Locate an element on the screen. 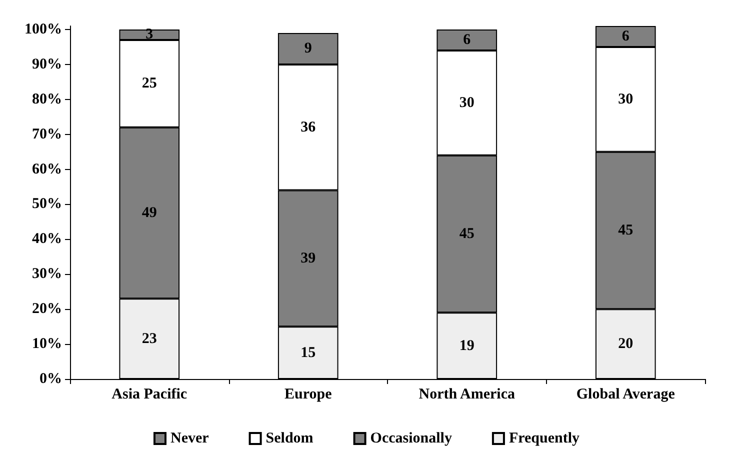  y-tick-label: 70% is located at coordinates (47, 134).